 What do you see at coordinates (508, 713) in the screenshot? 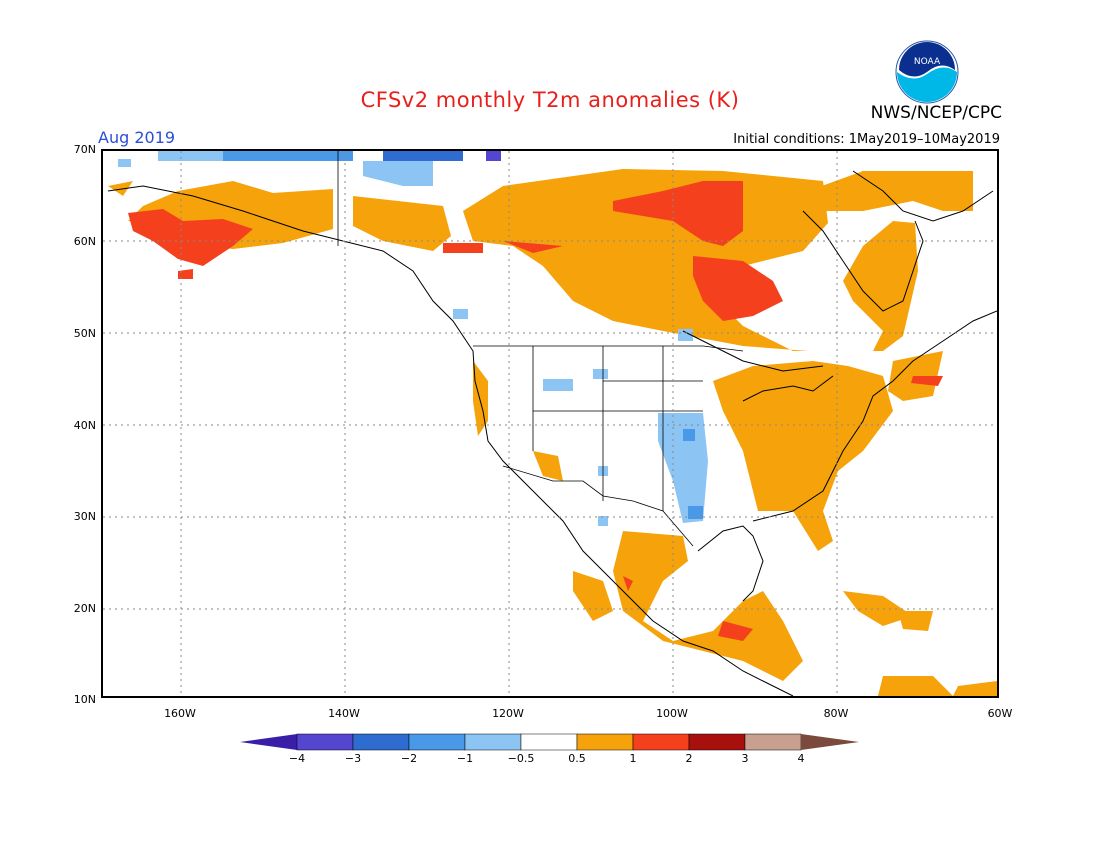
I see `lon-label-120w: 120W` at bounding box center [508, 713].